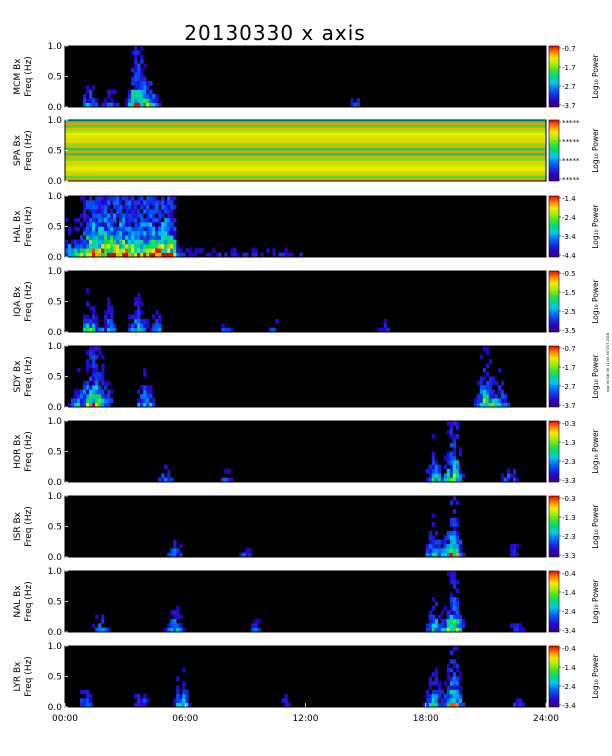 Image resolution: width=612 pixels, height=756 pixels. I want to click on y-tick-label: 1.0, so click(55, 272).